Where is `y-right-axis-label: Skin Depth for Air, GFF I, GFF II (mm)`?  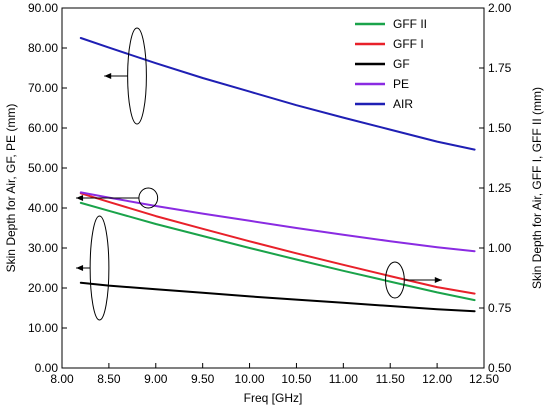
y-right-axis-label: Skin Depth for Air, GFF I, GFF II (mm) is located at coordinates (537, 188).